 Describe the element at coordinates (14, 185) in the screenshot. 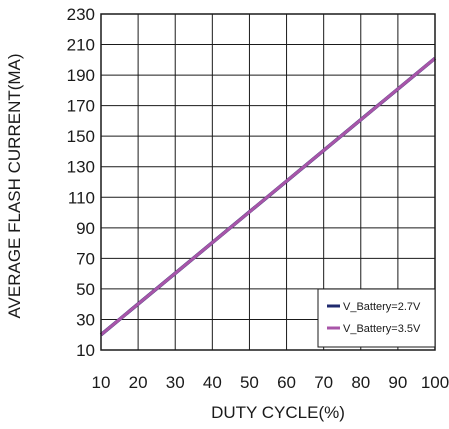

I see `y-axis-title: AVERAGE FLASH CURRENT(MA)` at that location.